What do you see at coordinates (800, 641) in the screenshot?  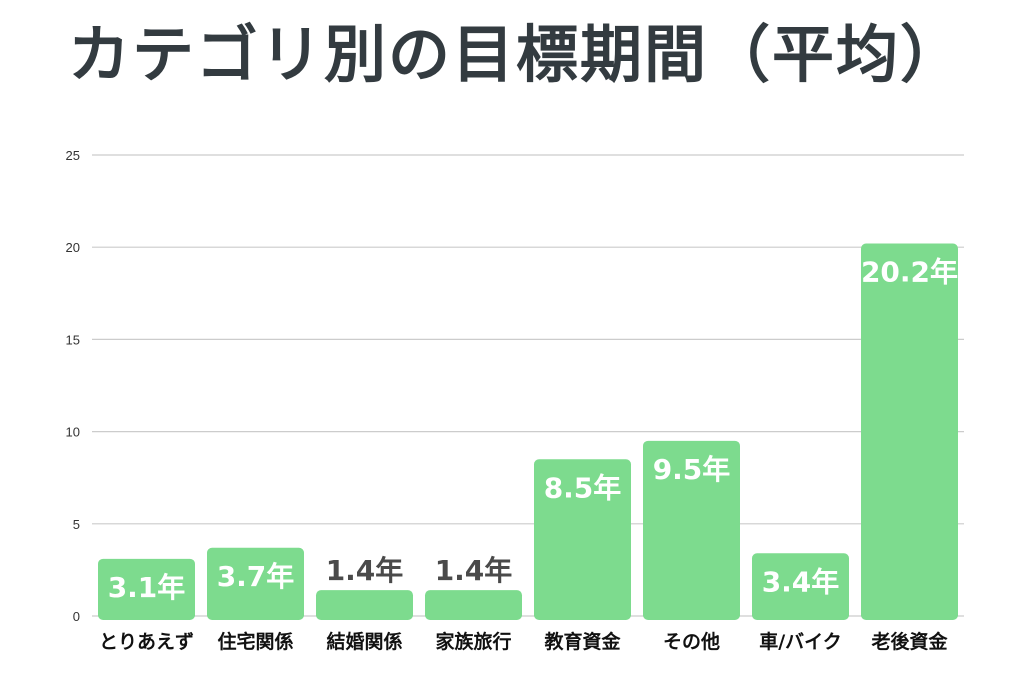 I see `x-category-label: 車/バイク` at bounding box center [800, 641].